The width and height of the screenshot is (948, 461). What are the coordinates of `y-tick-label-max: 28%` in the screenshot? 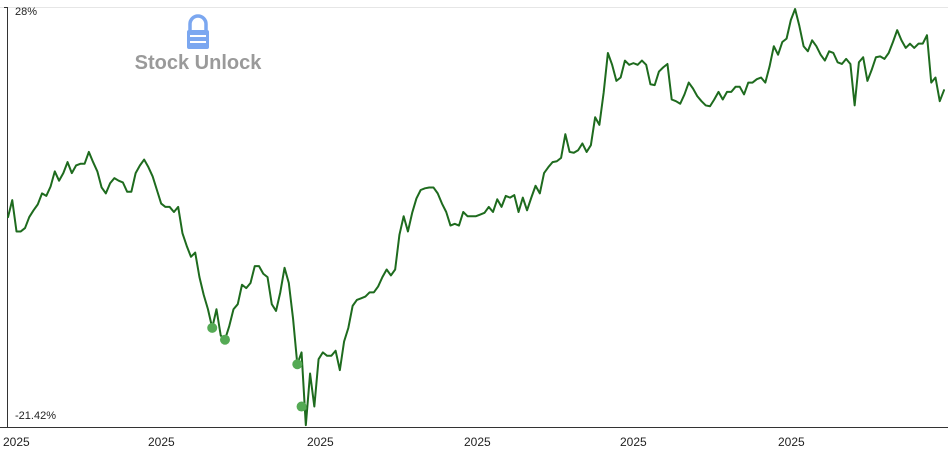 It's located at (26, 12).